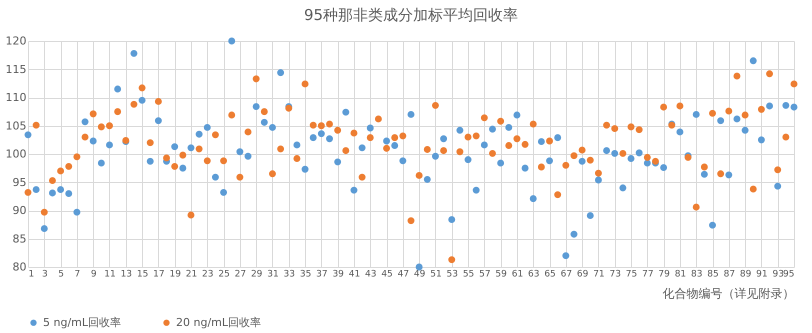 The width and height of the screenshot is (812, 333). I want to click on y-tick-label: 100, so click(16, 154).